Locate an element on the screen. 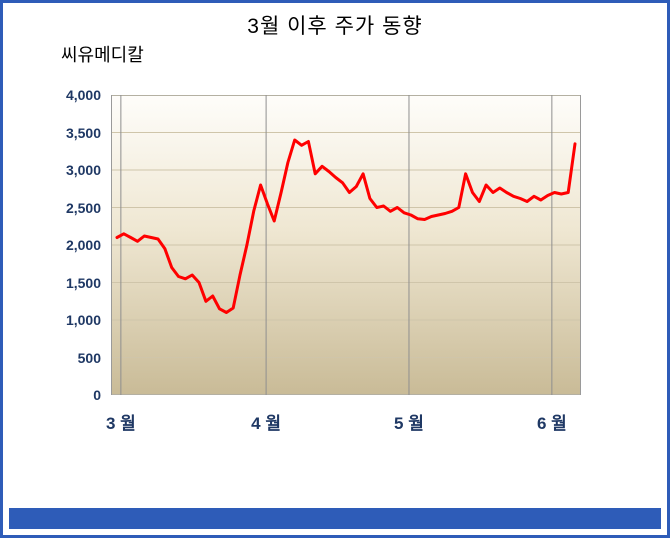 The image size is (670, 538). y-tick-label: 2,500 is located at coordinates (83, 207).